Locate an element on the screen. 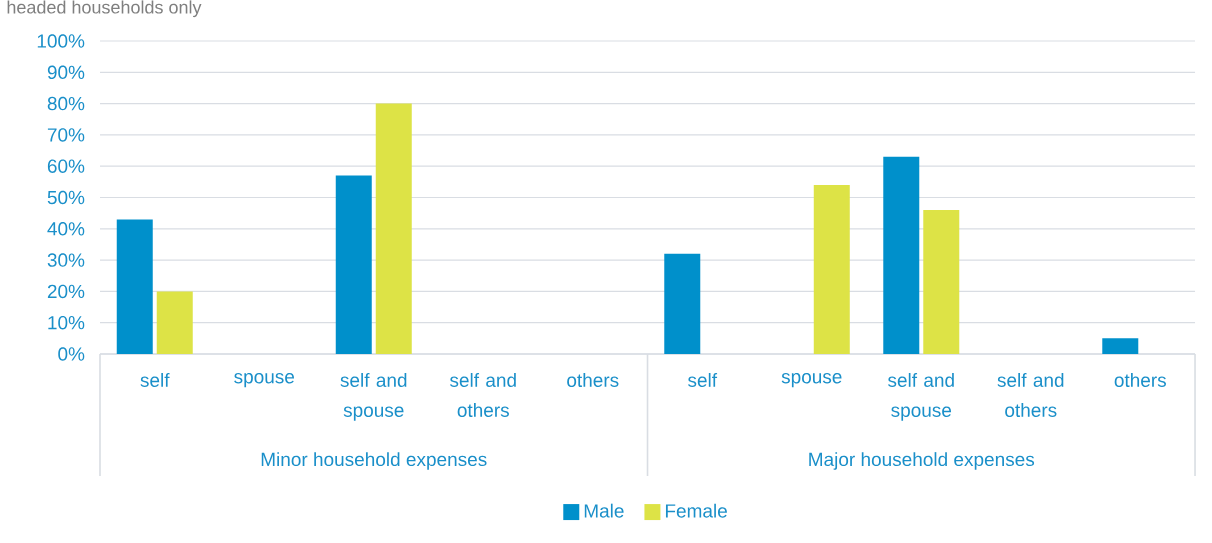  legend-label: Male is located at coordinates (604, 510).